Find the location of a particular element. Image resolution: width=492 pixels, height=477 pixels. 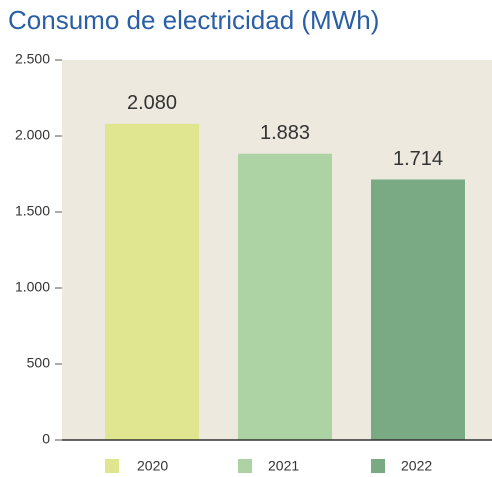

y-tick-label: 2.000 is located at coordinates (32, 135).